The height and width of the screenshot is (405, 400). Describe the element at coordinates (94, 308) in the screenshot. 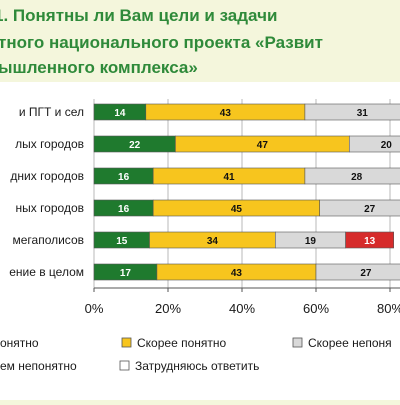

I see `x-tick-label: 0%` at that location.